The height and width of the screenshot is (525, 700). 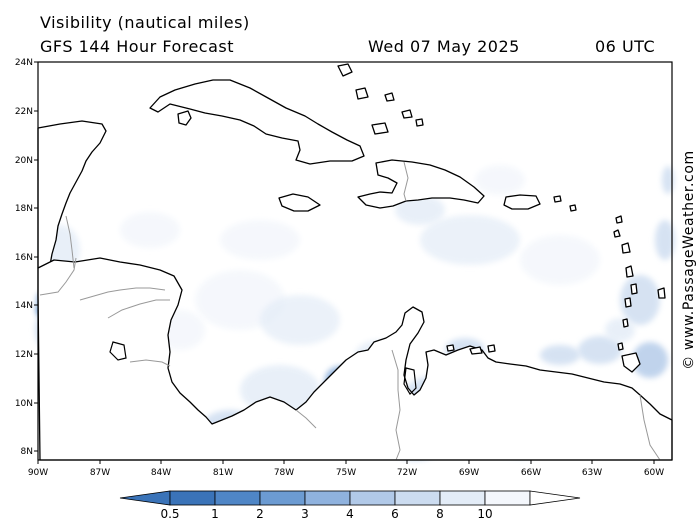 What do you see at coordinates (444, 46) in the screenshot?
I see `forecast-date: Wed 07 May 2025` at bounding box center [444, 46].